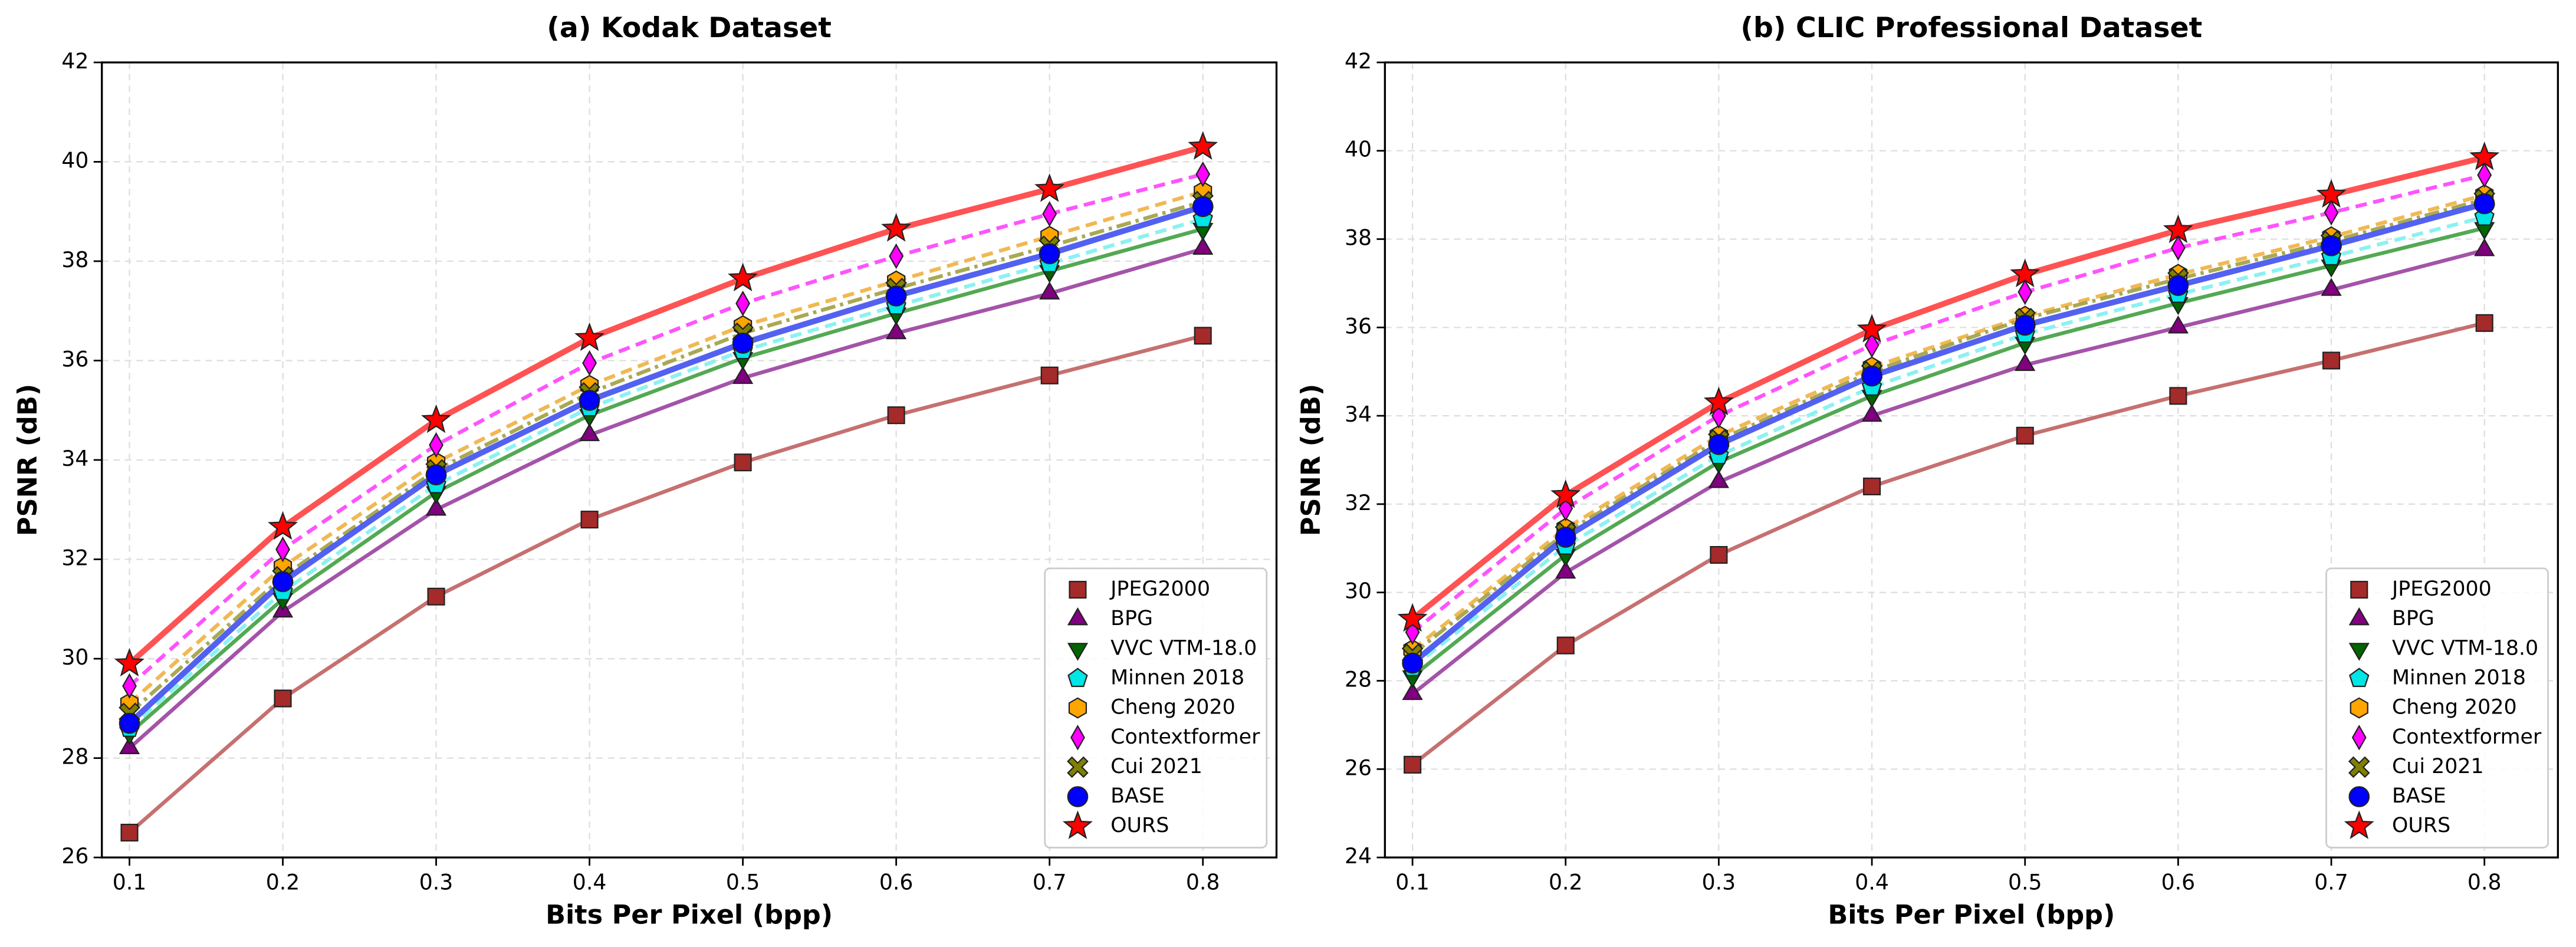 This screenshot has width=2576, height=947. What do you see at coordinates (1358, 856) in the screenshot?
I see `y-tick-label: 24` at bounding box center [1358, 856].